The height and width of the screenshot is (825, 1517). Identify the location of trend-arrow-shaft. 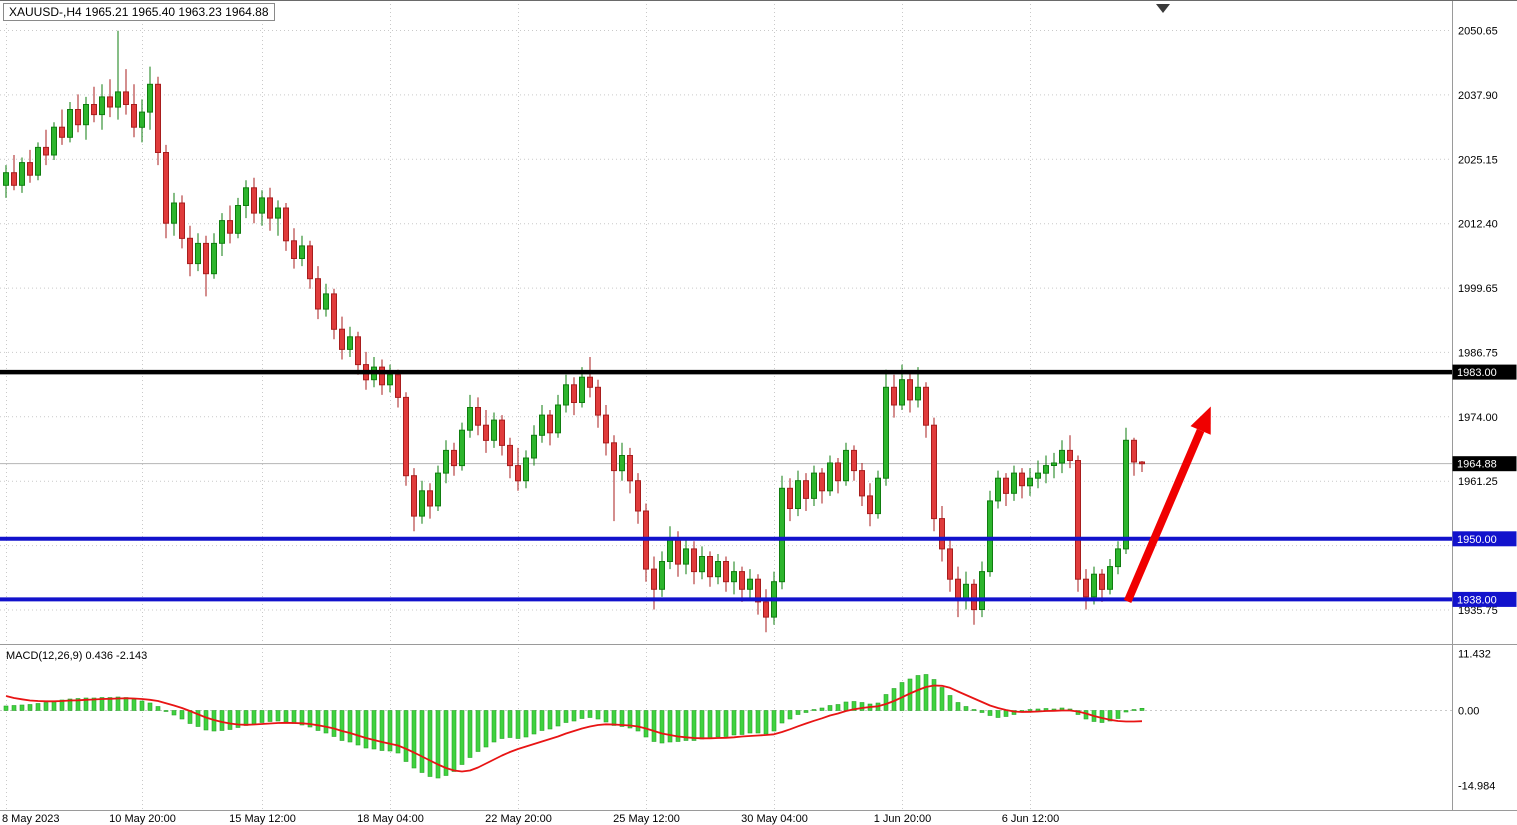
(1164, 515).